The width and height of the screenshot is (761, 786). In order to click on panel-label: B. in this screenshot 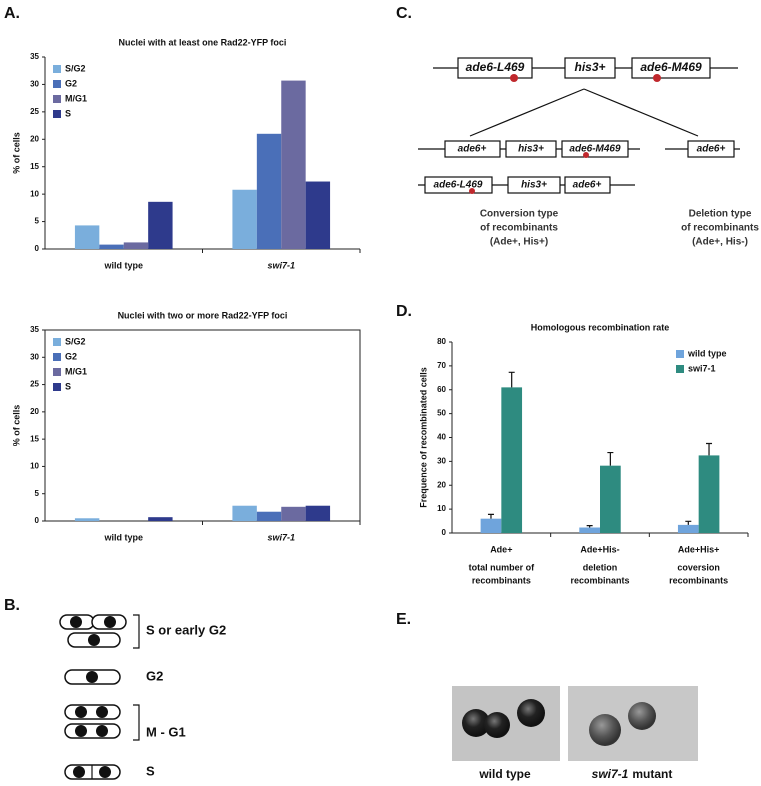, I will do `click(12, 605)`.